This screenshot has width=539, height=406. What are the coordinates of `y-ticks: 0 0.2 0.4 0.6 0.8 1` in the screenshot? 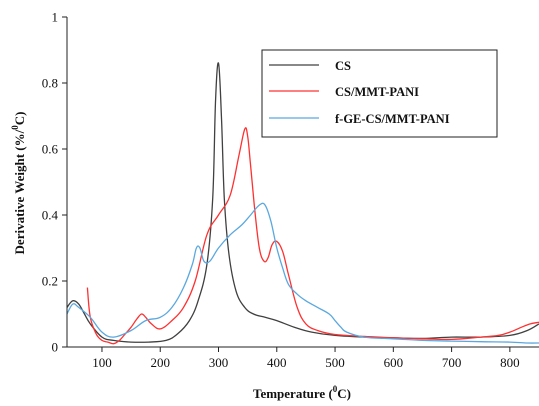 It's located at (54, 182).